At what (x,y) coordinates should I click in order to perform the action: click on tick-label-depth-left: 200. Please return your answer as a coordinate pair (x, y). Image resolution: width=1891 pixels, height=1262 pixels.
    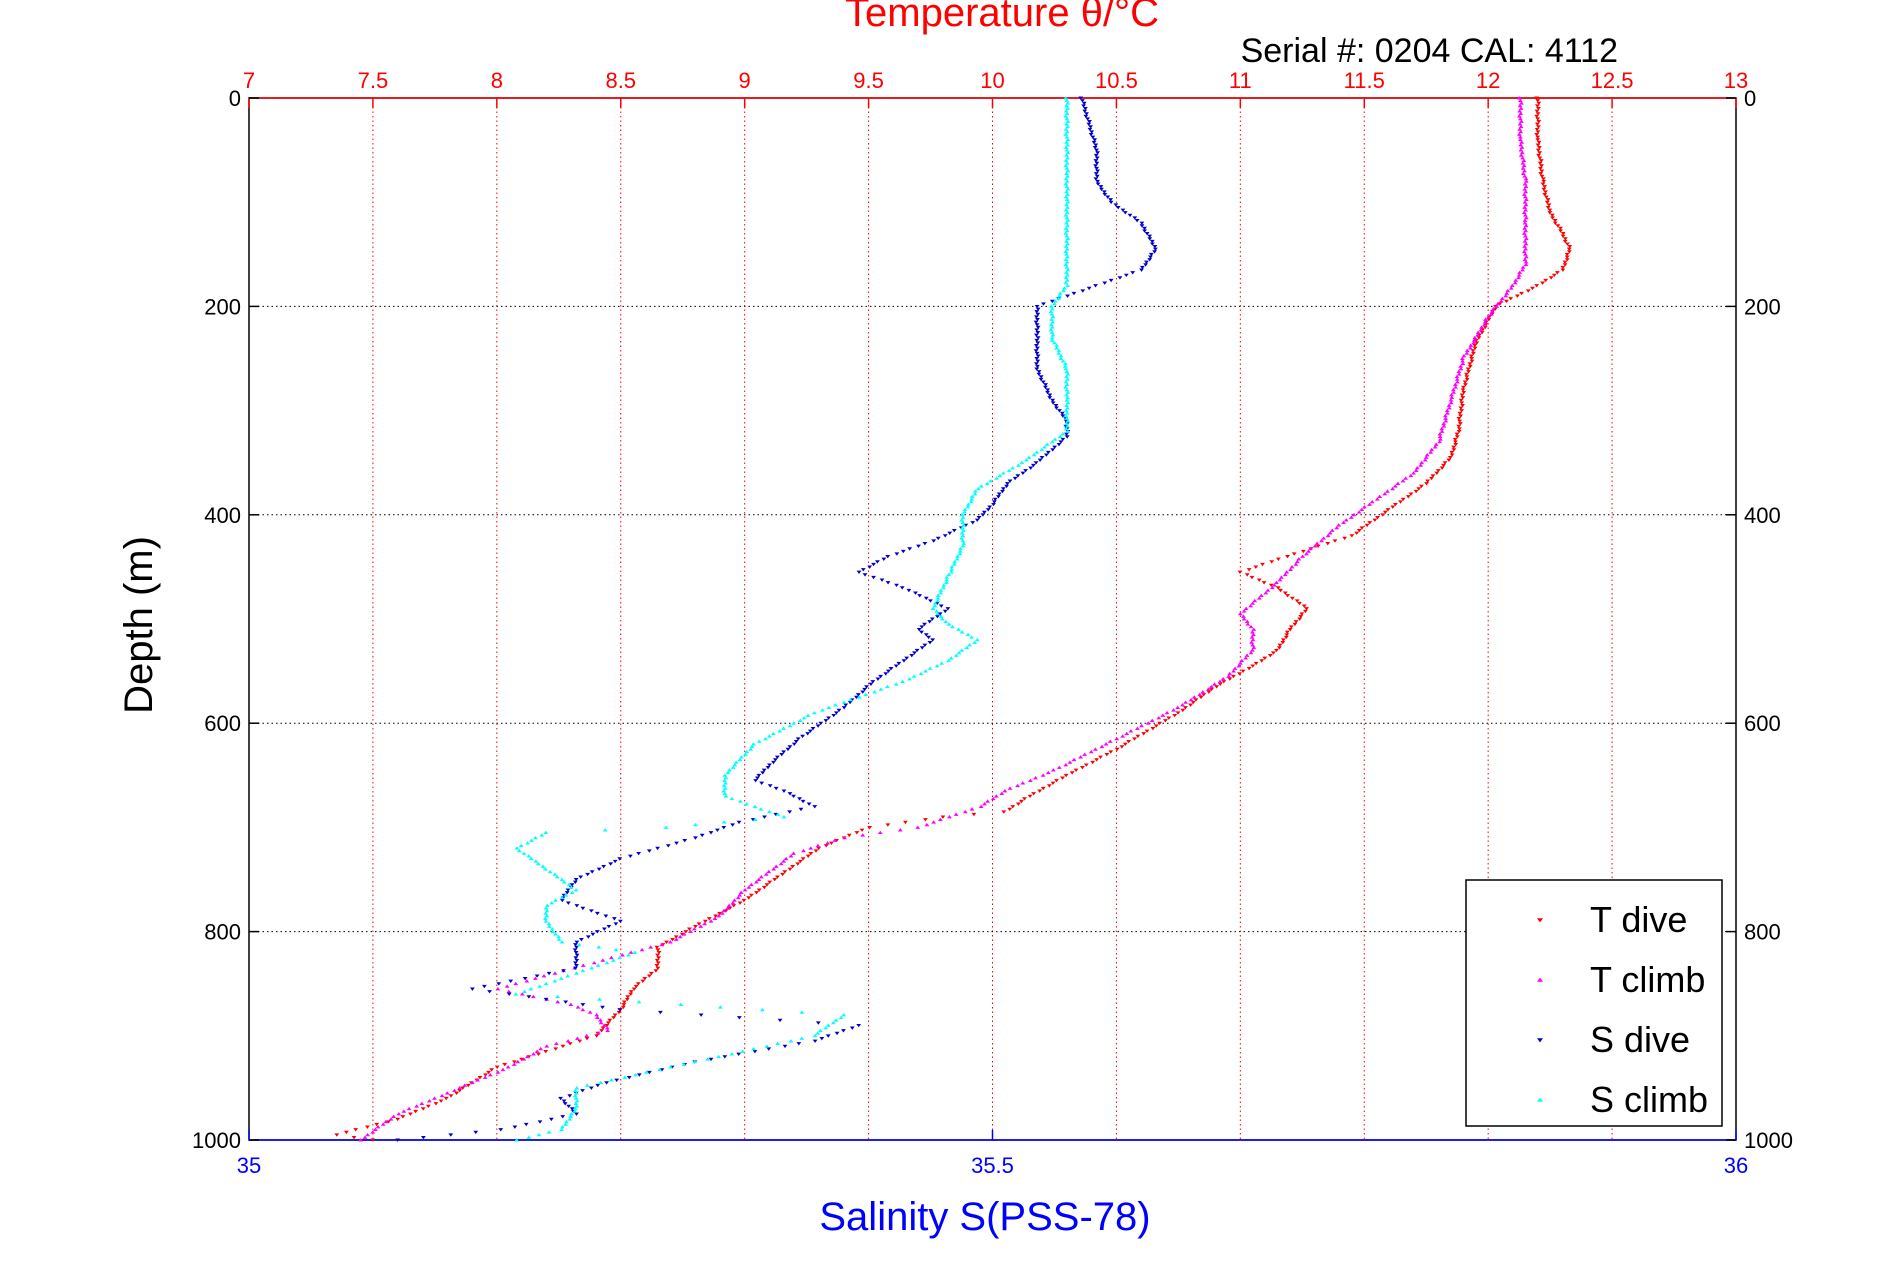
    Looking at the image, I should click on (222, 306).